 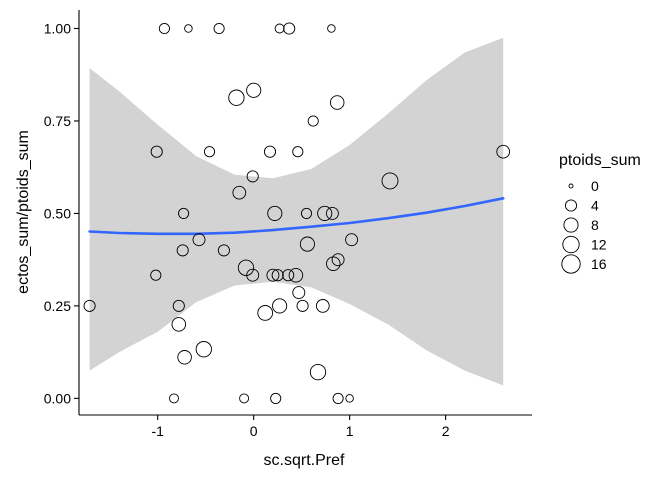 I want to click on legend: ptoids_sum 0 4 8 12 16, so click(x=600, y=213).